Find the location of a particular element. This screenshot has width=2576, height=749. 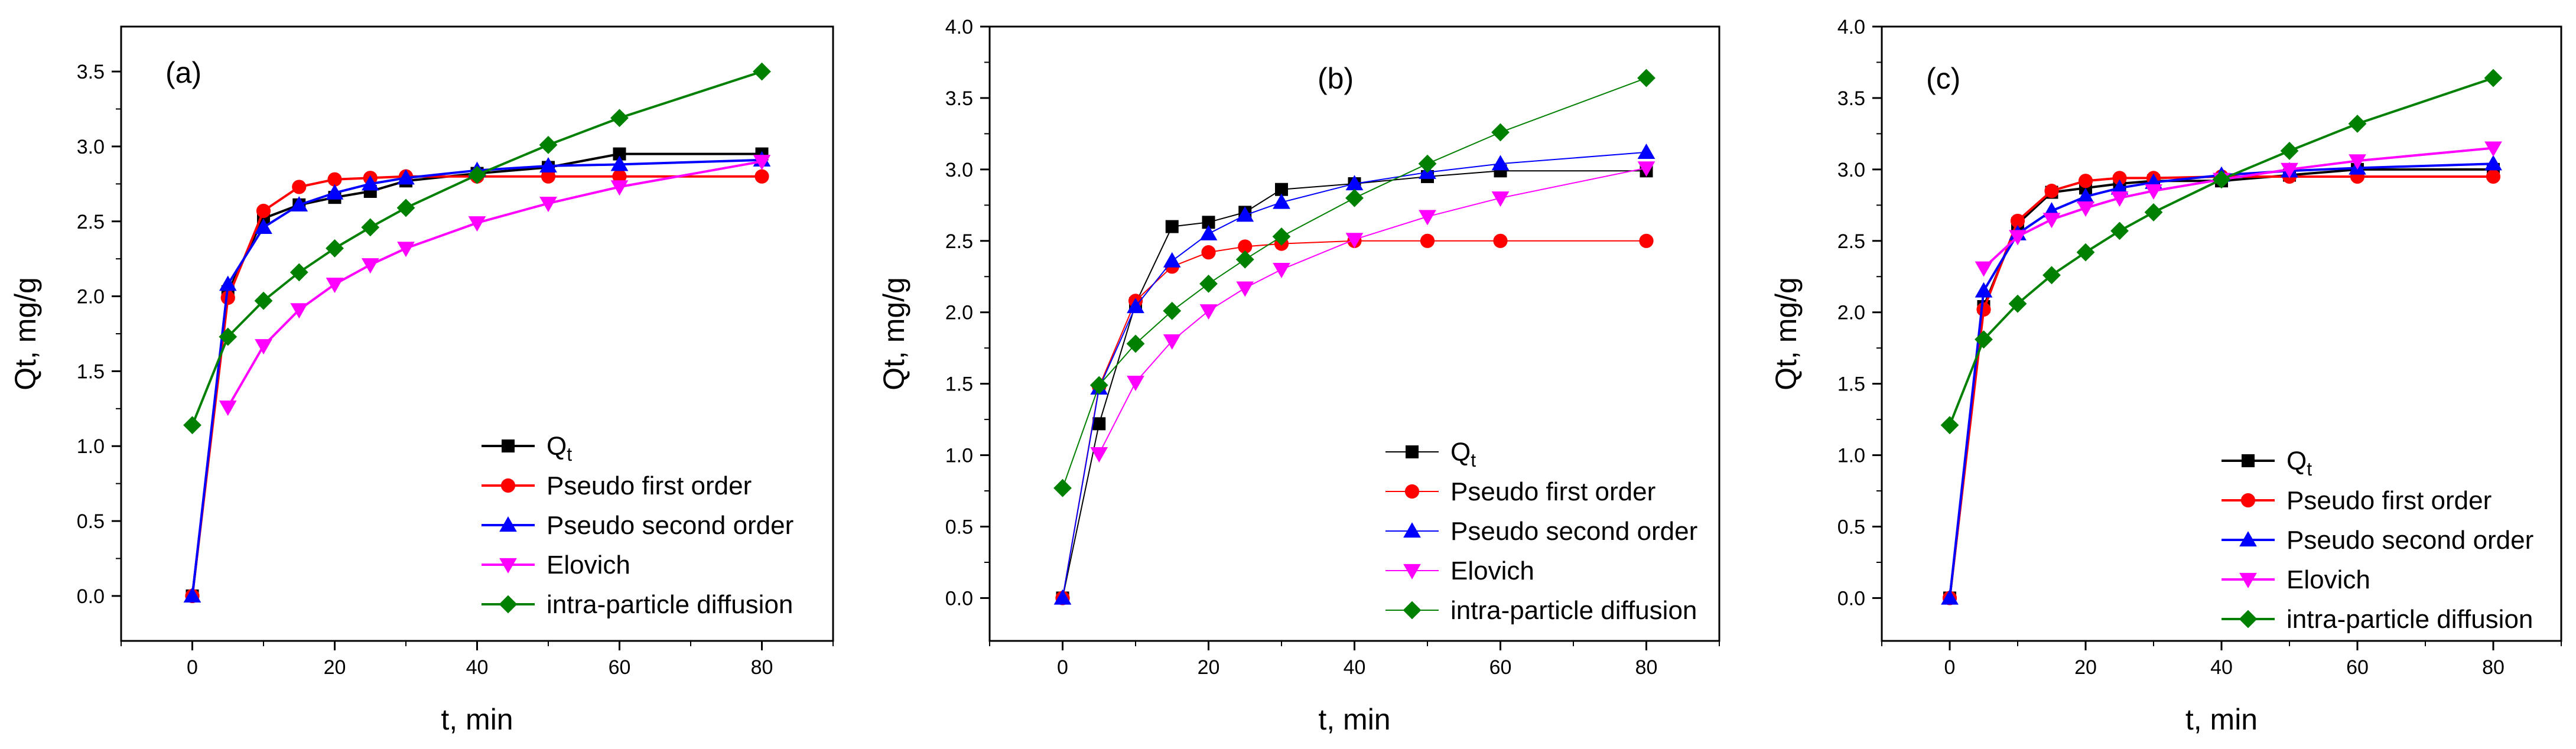

legend-label: intra-particle diffusion is located at coordinates (2409, 619).